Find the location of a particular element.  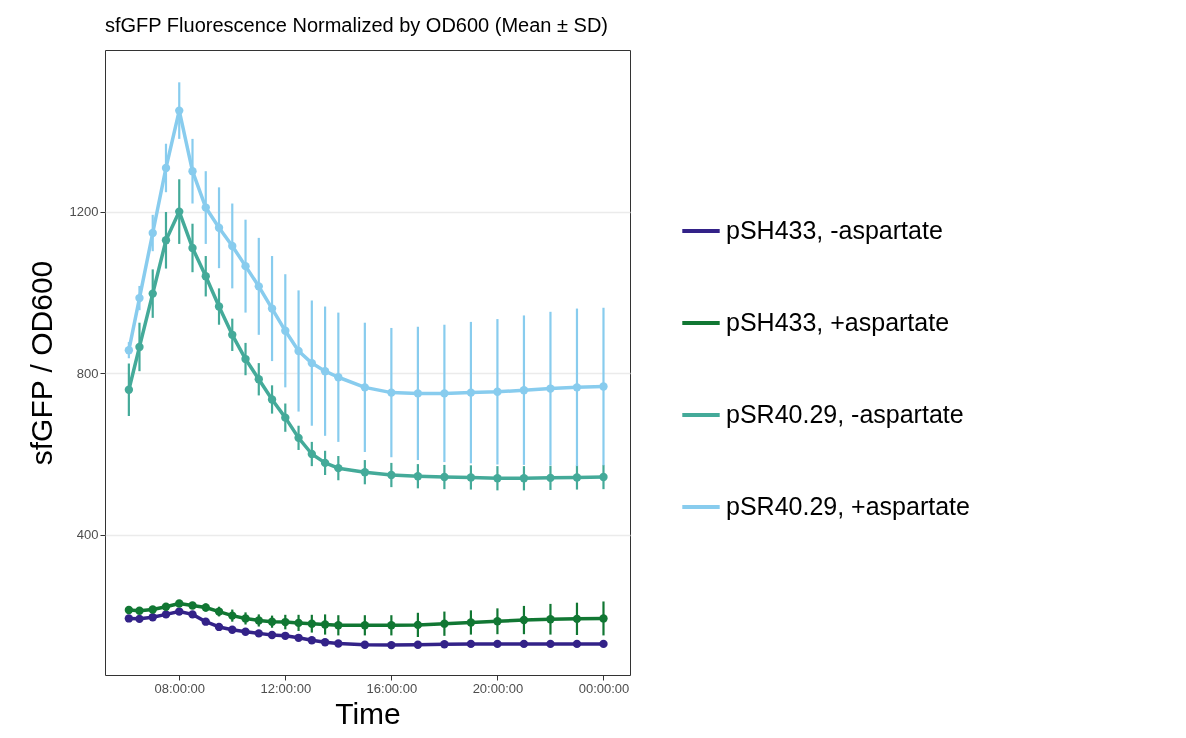

x-tick-label: 20:00:00 is located at coordinates (498, 688).